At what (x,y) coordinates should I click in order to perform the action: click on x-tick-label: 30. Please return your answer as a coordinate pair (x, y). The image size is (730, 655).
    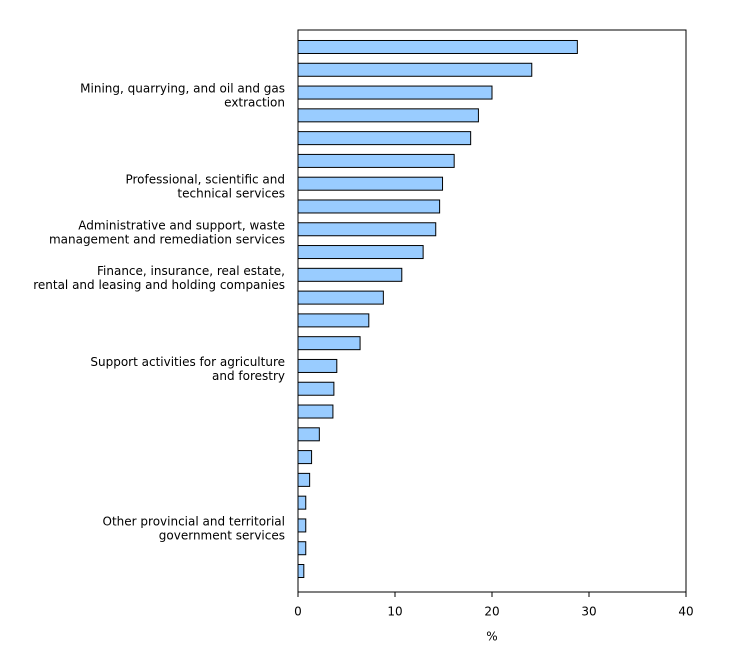
    Looking at the image, I should click on (588, 612).